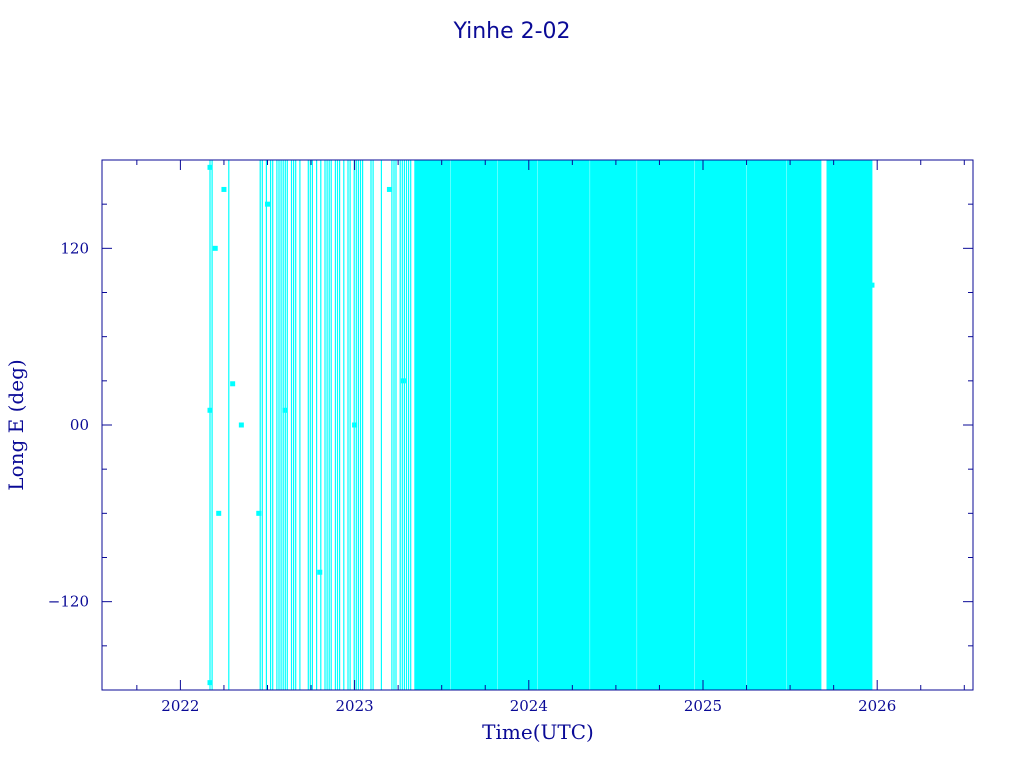 The width and height of the screenshot is (1024, 768). What do you see at coordinates (16, 424) in the screenshot?
I see `y-axis-label: Long E (deg)` at bounding box center [16, 424].